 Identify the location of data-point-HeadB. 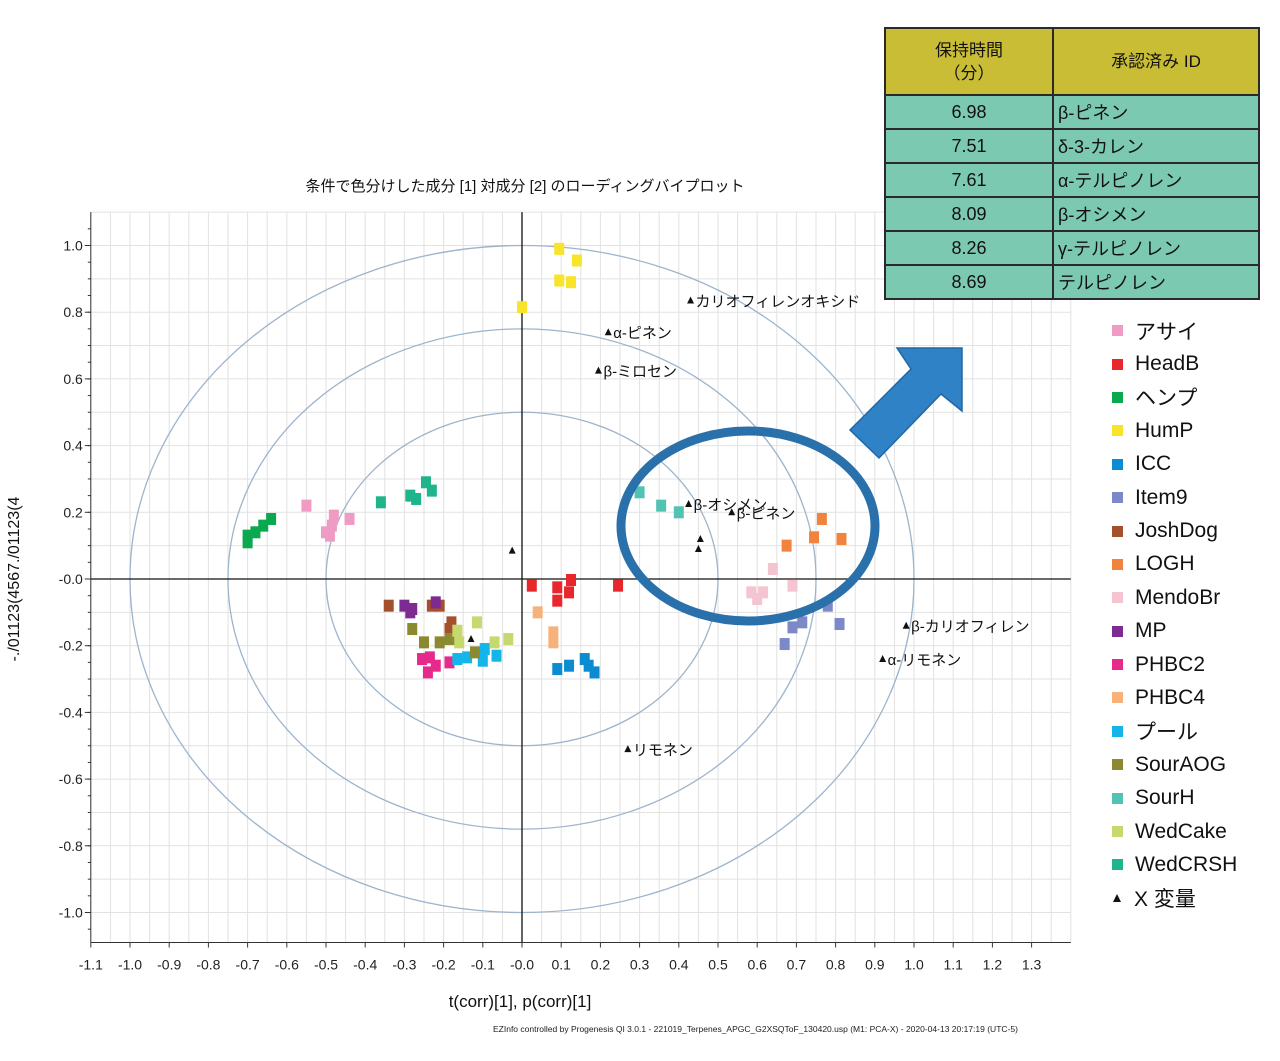
(618, 585).